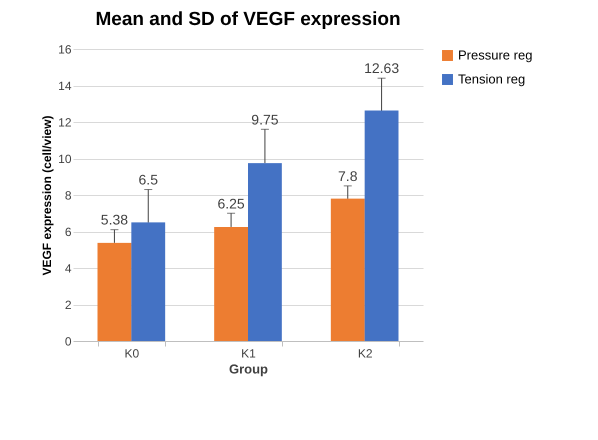  Describe the element at coordinates (365, 353) in the screenshot. I see `x-tick-label: K2` at that location.